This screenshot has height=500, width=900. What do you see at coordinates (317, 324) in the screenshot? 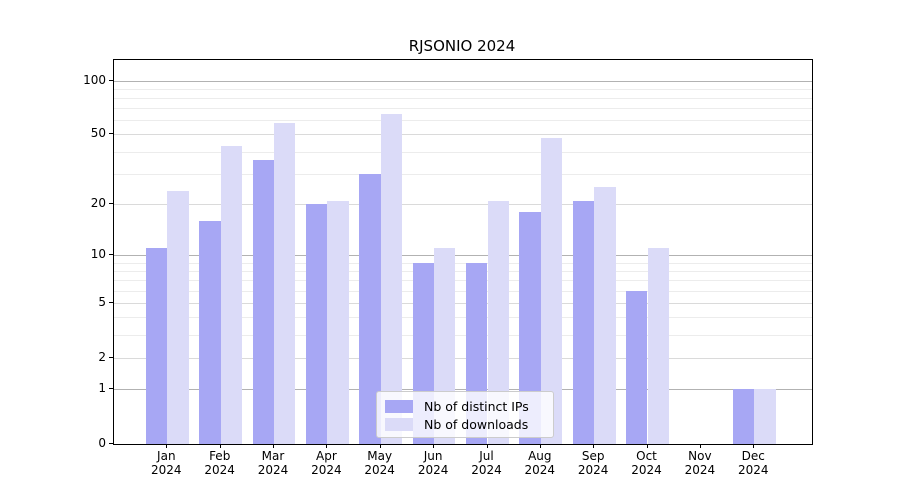
I see `bar-apr-distinct-ips` at bounding box center [317, 324].